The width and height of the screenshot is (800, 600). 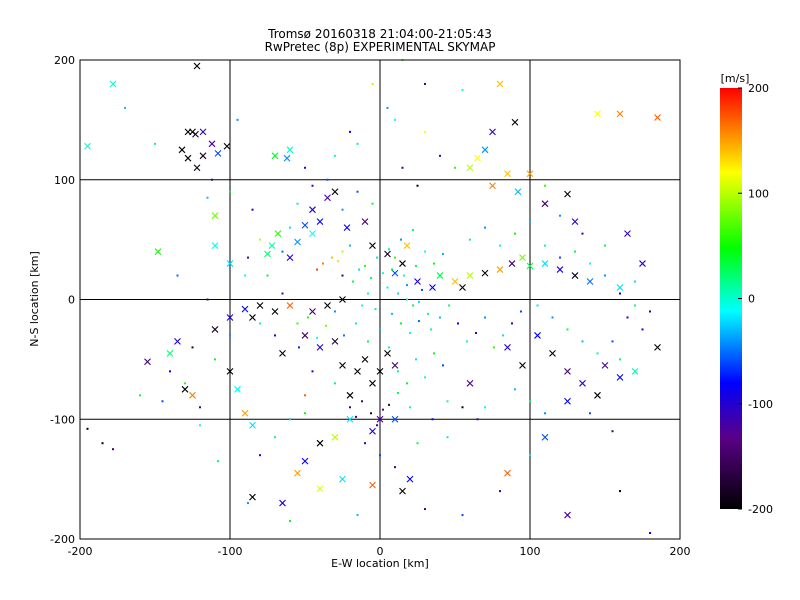 I want to click on colorbar-tick-label: -100, so click(x=760, y=404).